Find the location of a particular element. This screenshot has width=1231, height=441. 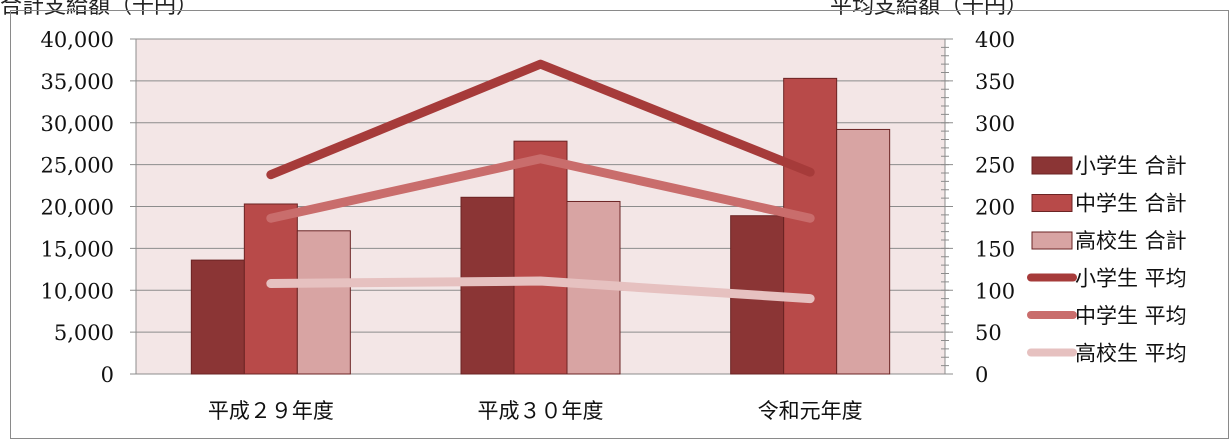

x-axis-tick-label: 平成２９年度 is located at coordinates (271, 411).